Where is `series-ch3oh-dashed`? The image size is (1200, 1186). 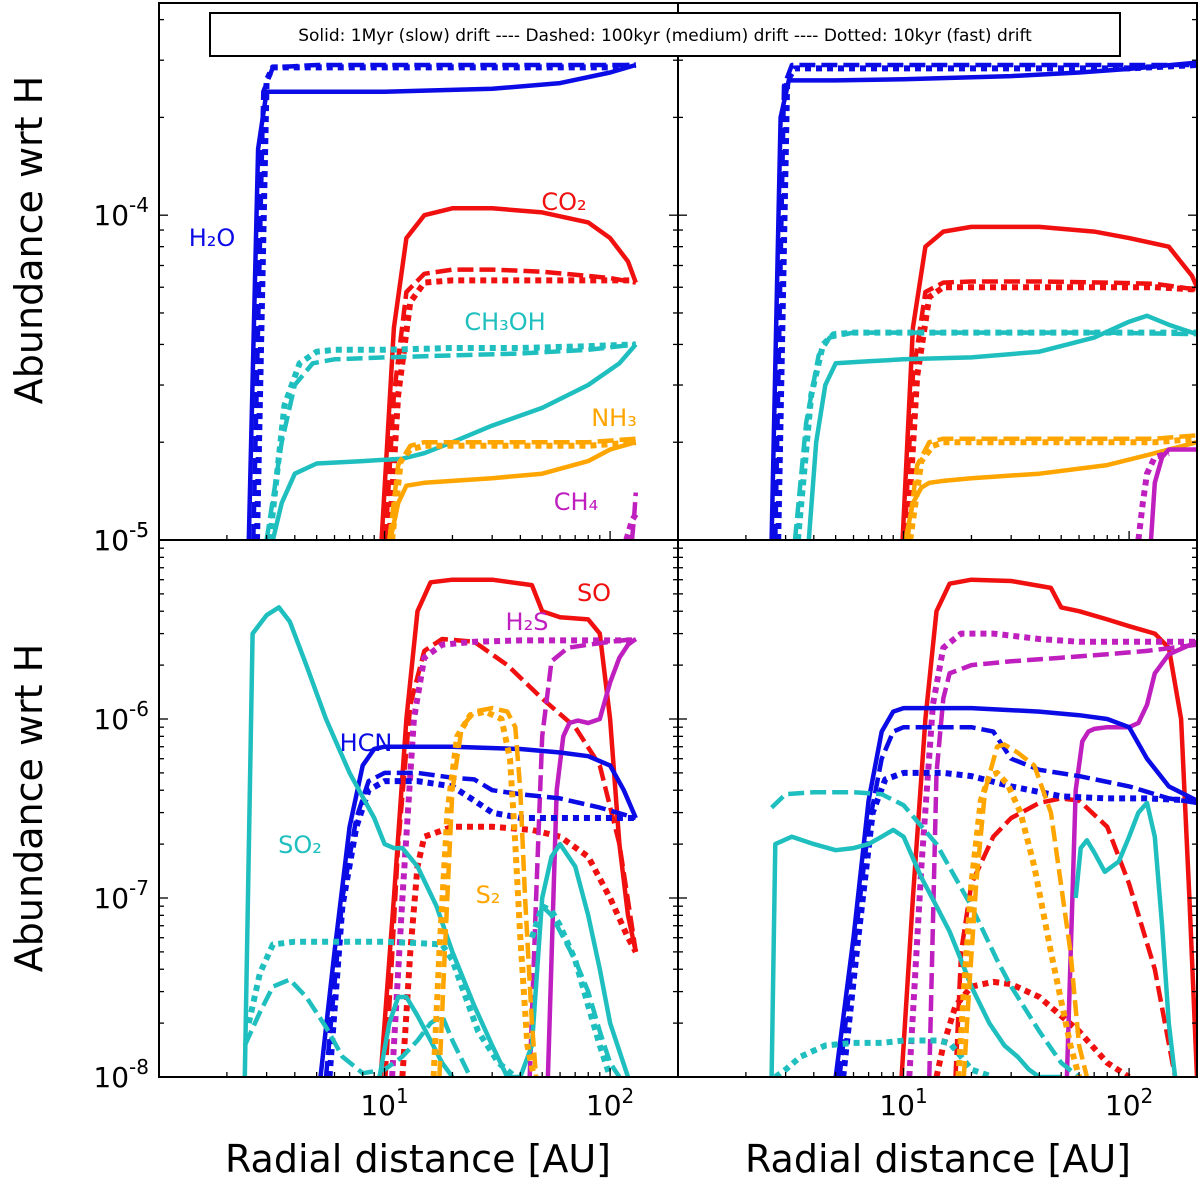 series-ch3oh-dashed is located at coordinates (450, 441).